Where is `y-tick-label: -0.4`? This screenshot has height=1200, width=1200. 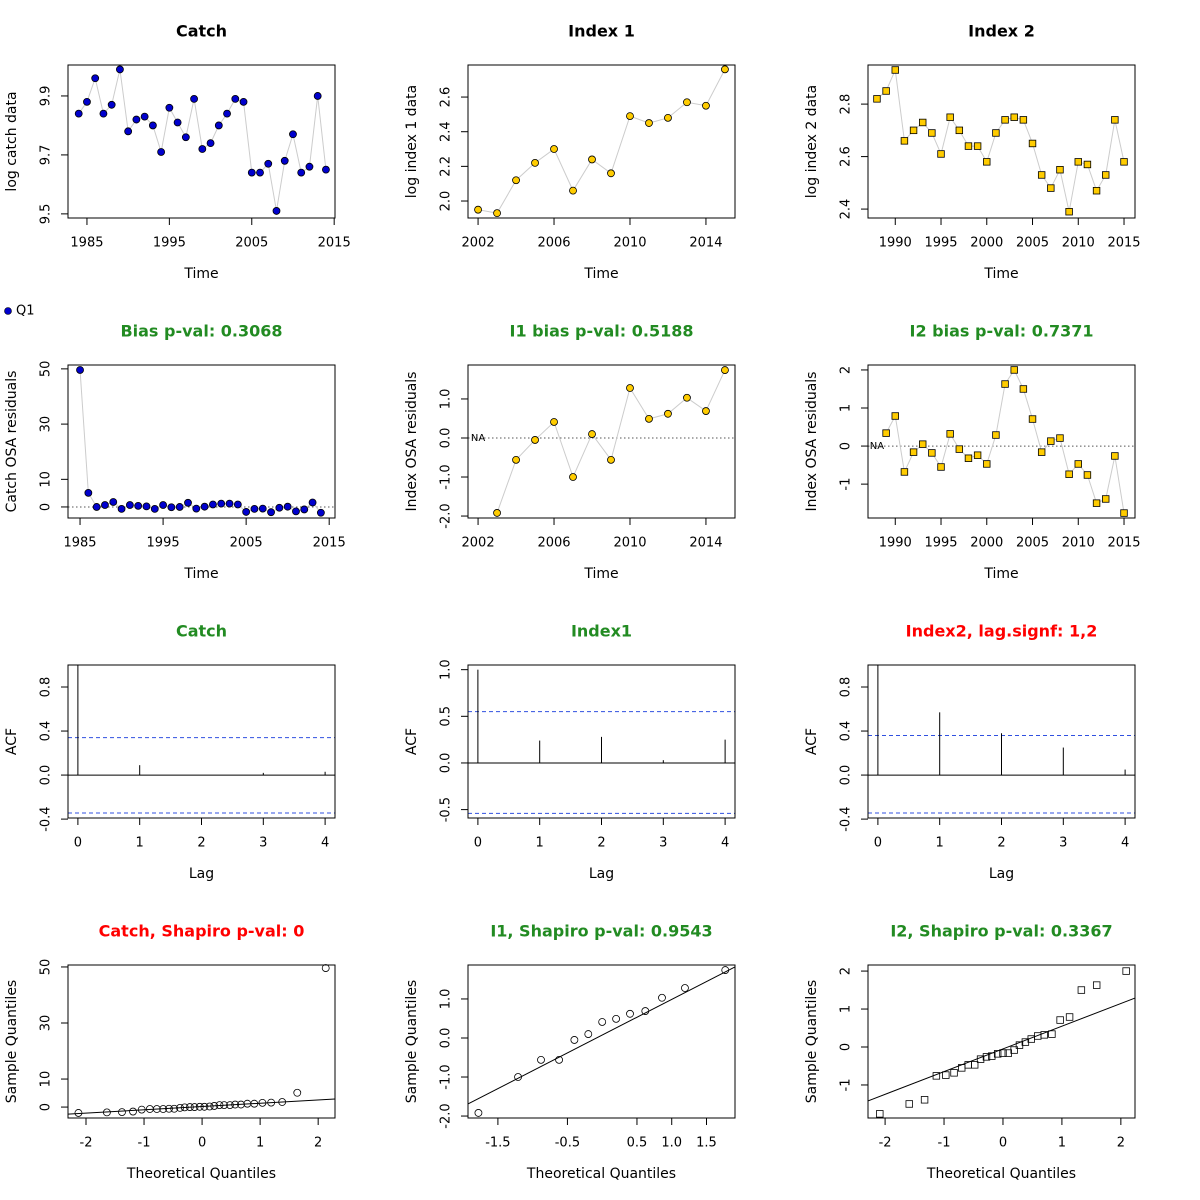
y-tick-label: -0.4 is located at coordinates (46, 818).